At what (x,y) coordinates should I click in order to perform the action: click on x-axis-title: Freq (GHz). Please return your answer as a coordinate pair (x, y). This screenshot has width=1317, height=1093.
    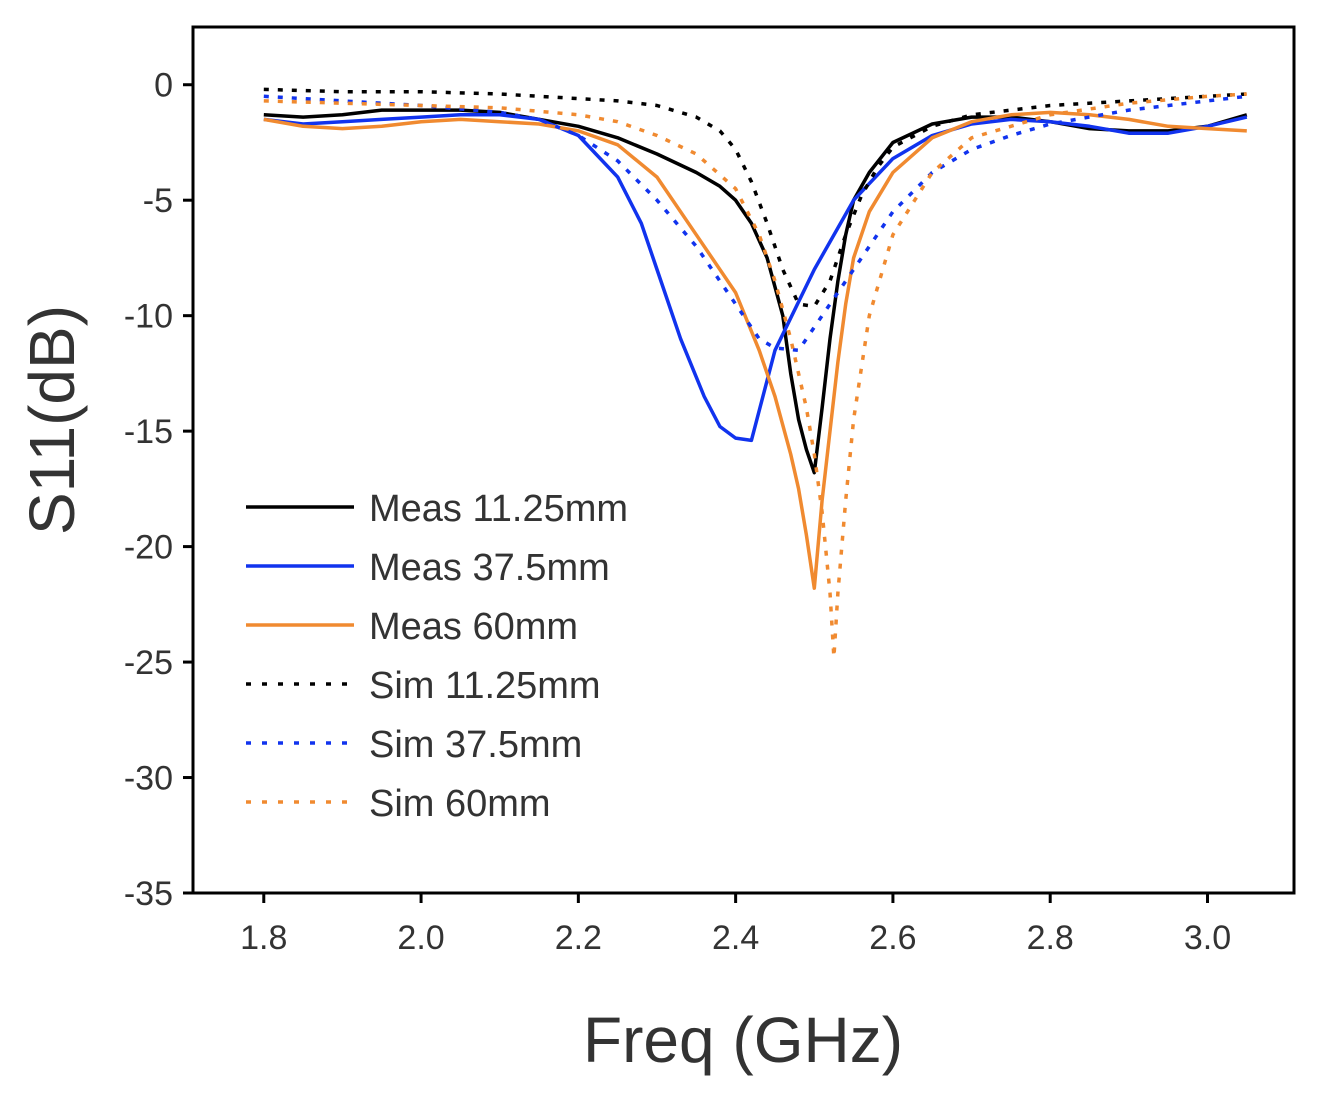
    Looking at the image, I should click on (743, 1040).